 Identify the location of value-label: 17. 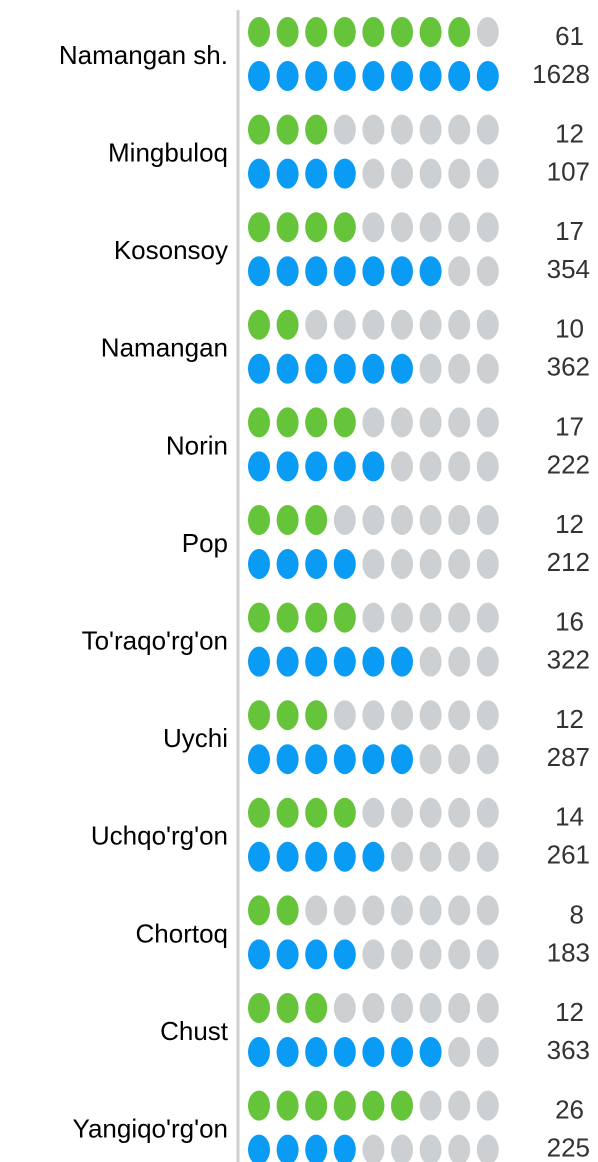
(569, 426).